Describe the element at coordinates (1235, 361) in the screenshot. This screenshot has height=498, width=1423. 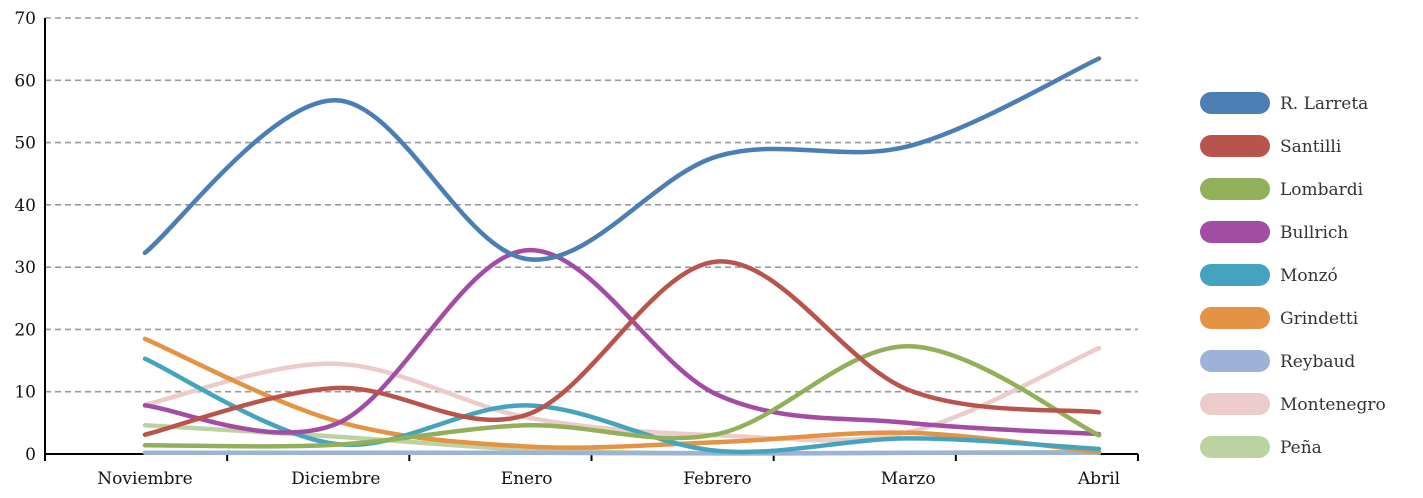
I see `legend-swatch-reybaud` at that location.